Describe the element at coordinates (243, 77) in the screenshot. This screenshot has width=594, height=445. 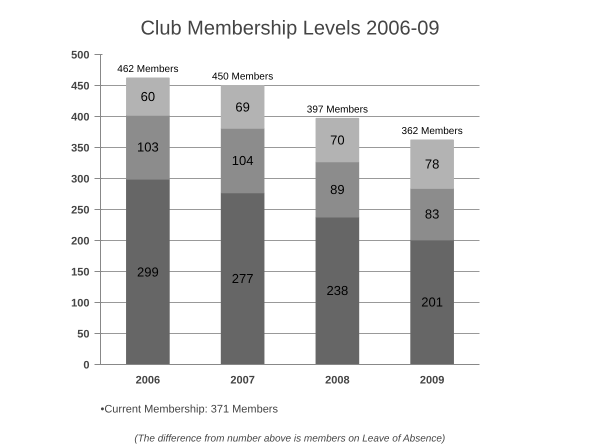
I see `total-label: 450 Members` at that location.